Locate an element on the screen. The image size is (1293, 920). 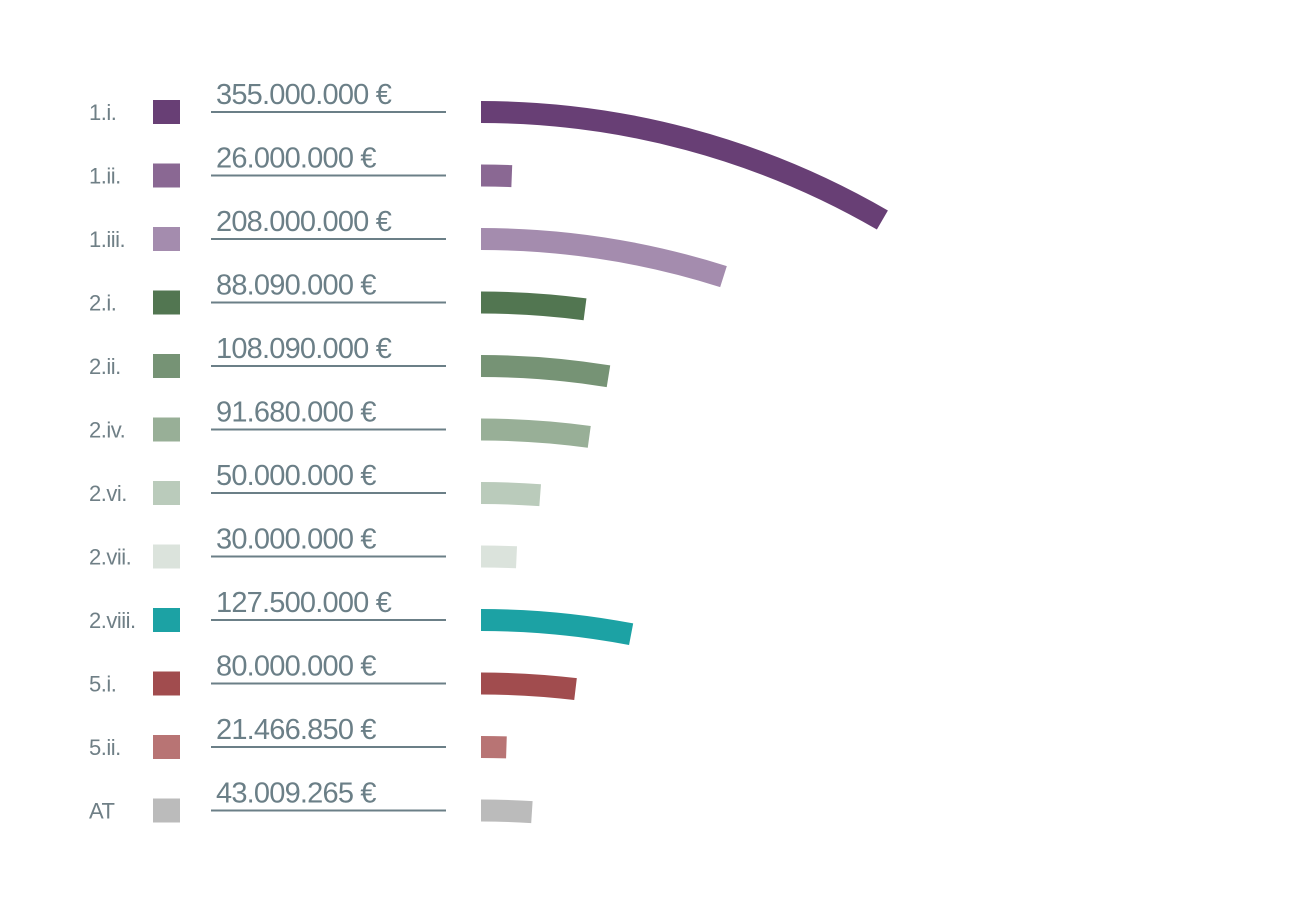
value-label: 91.680.000 € is located at coordinates (296, 413).